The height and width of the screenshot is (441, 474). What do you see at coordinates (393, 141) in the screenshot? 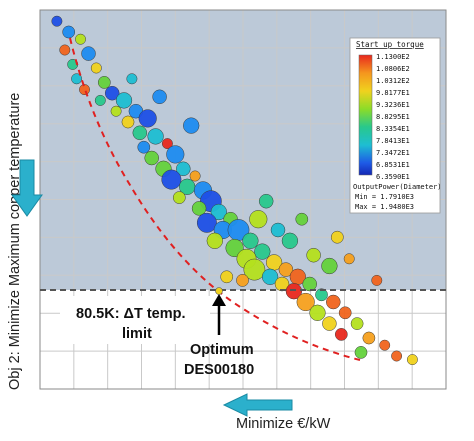
I see `colorbar-tick-label: 7.8413E1` at bounding box center [393, 141].